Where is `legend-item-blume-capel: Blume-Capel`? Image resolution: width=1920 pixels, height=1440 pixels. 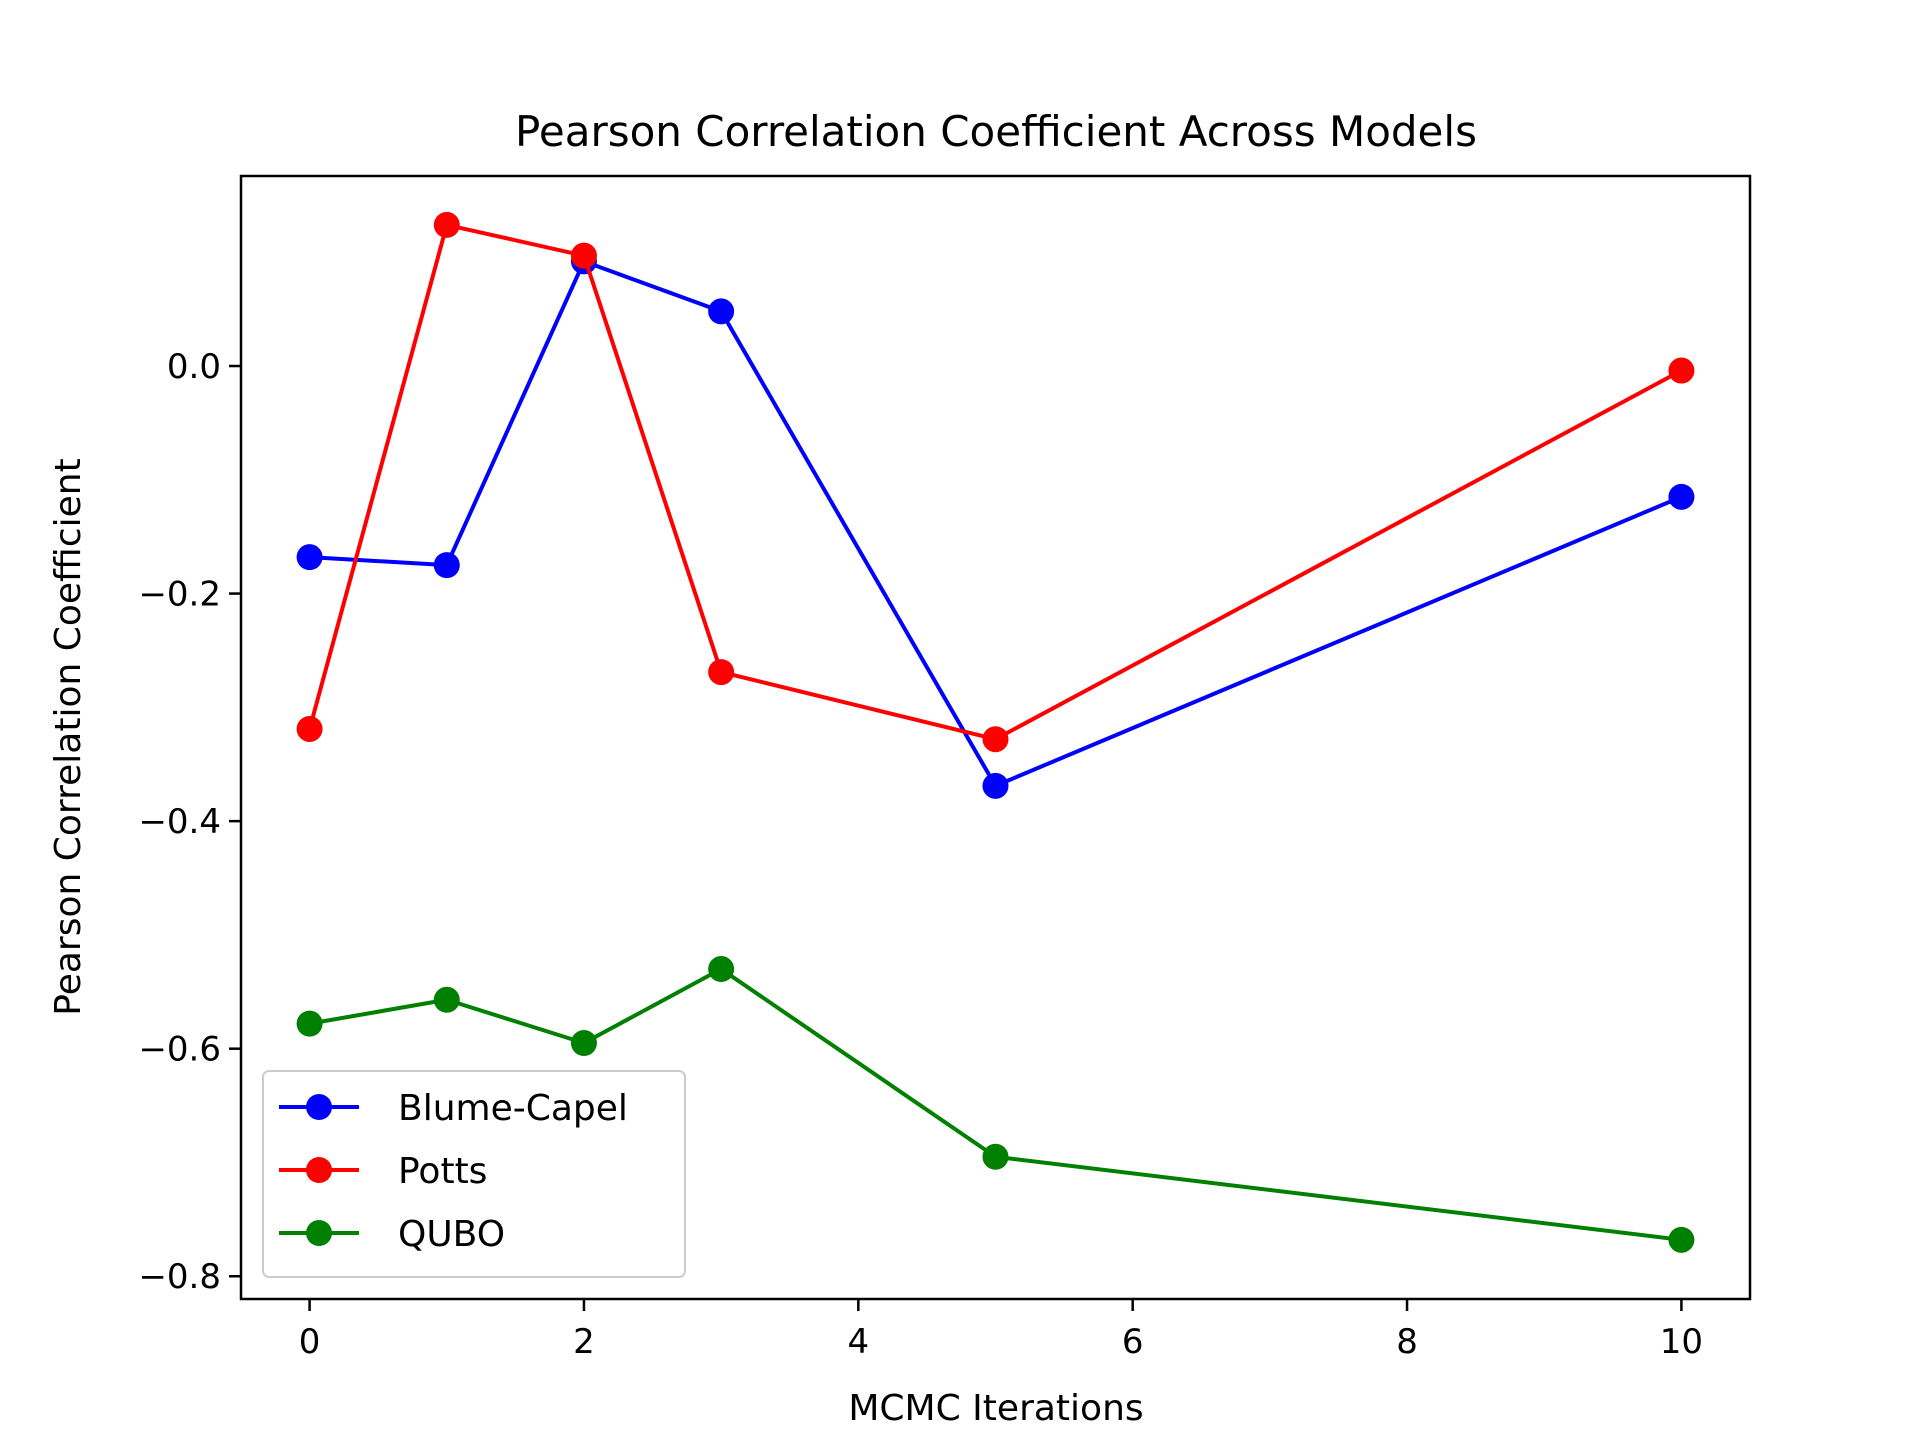
legend-item-blume-capel: Blume-Capel is located at coordinates (453, 1108).